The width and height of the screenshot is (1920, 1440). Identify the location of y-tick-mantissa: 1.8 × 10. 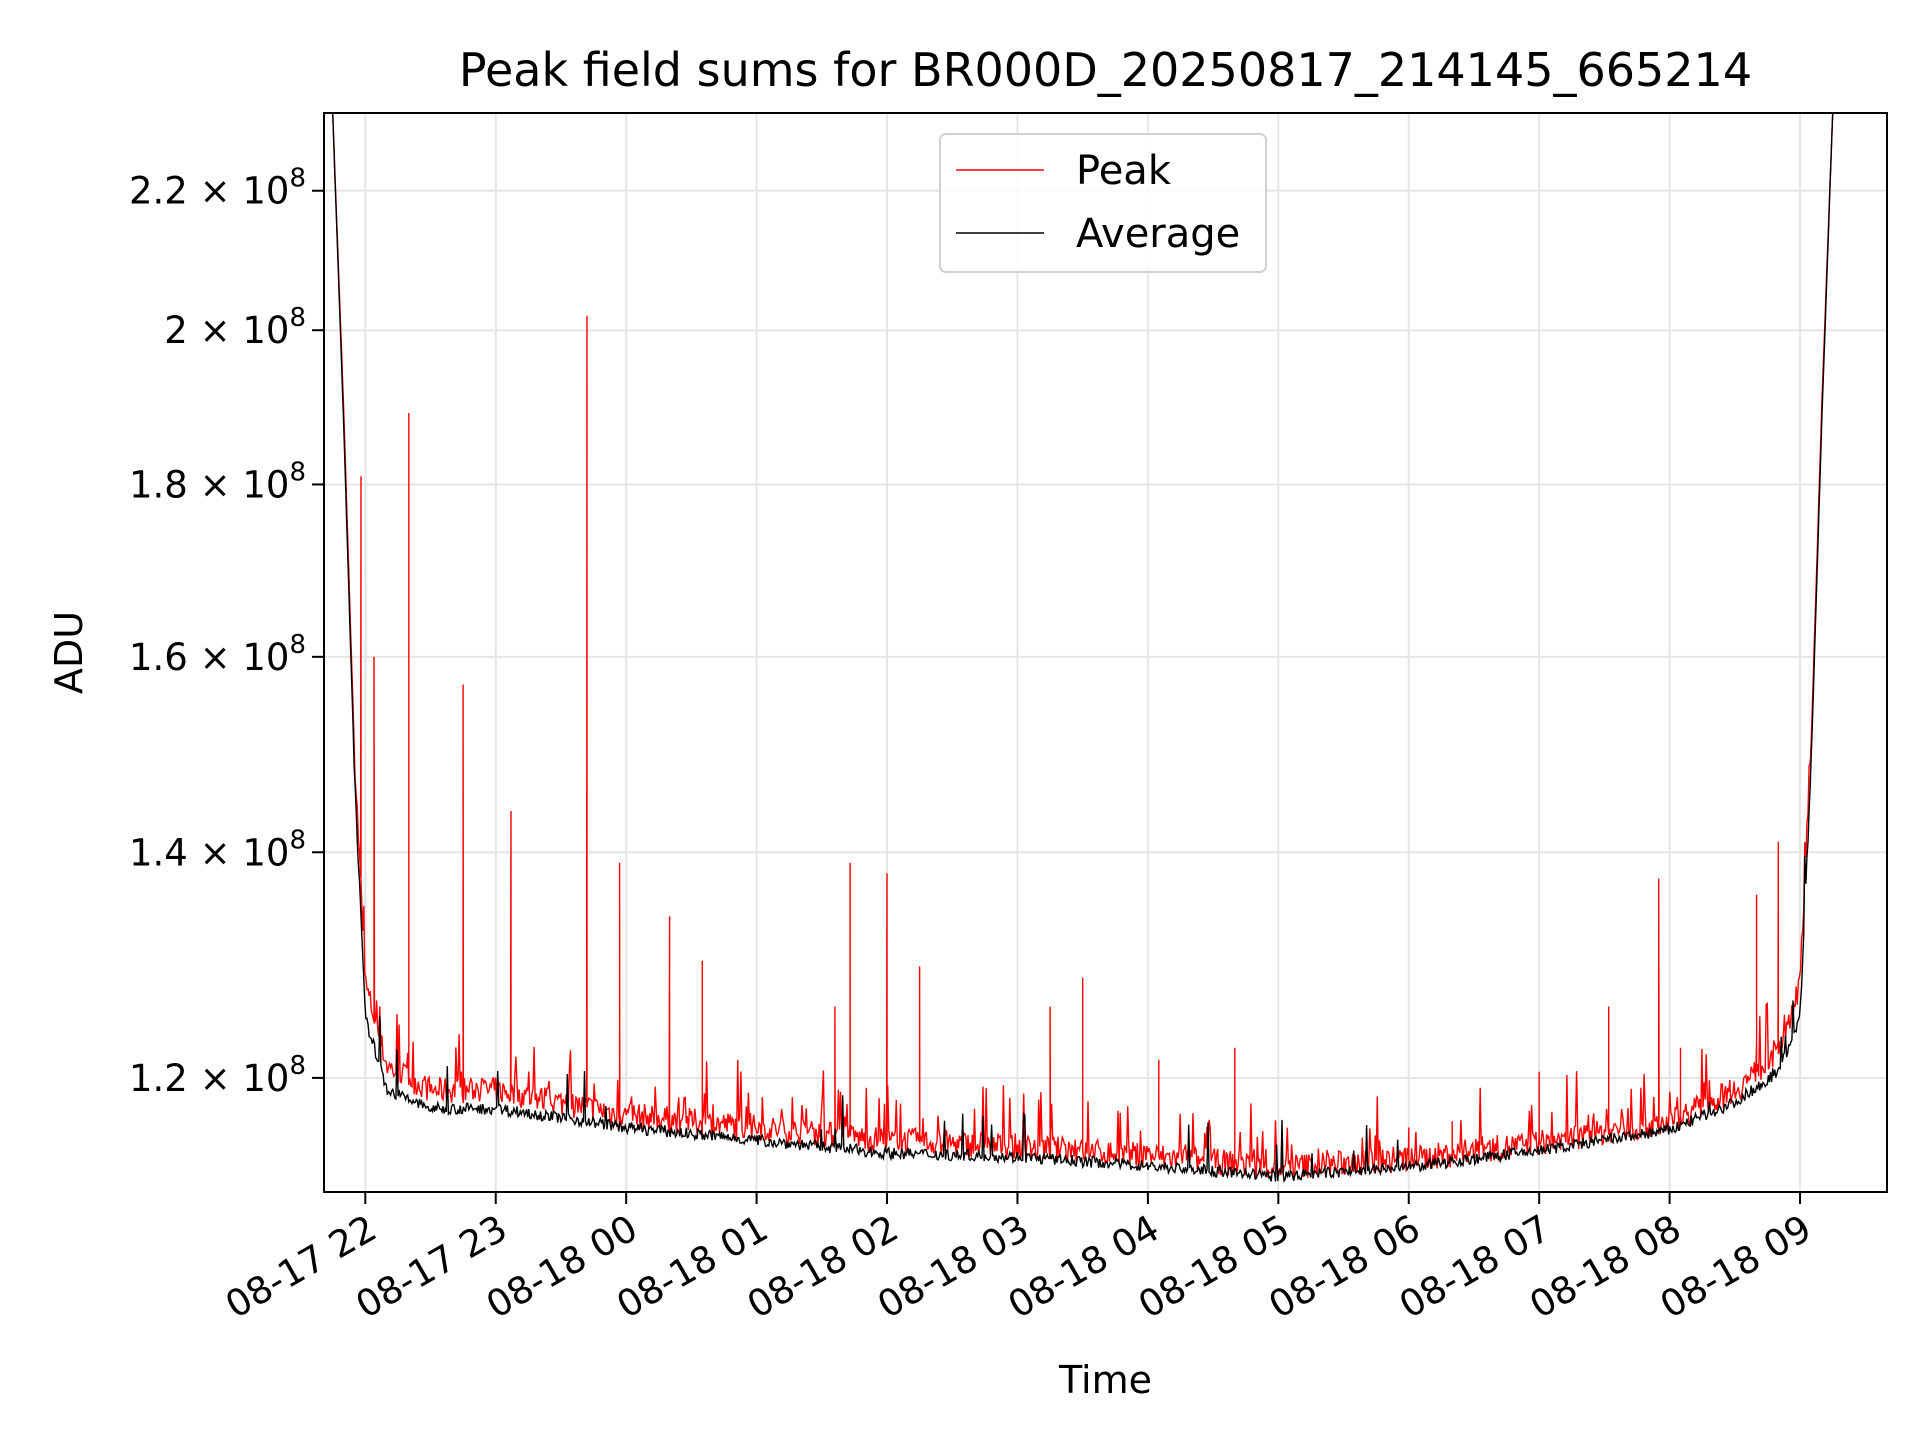
(209, 484).